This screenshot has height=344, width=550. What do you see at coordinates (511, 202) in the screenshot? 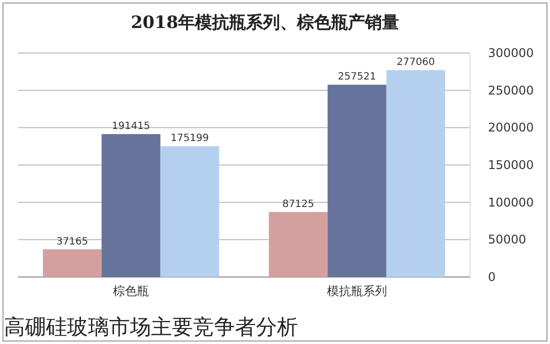
I see `y-tick-label: 100000` at bounding box center [511, 202].